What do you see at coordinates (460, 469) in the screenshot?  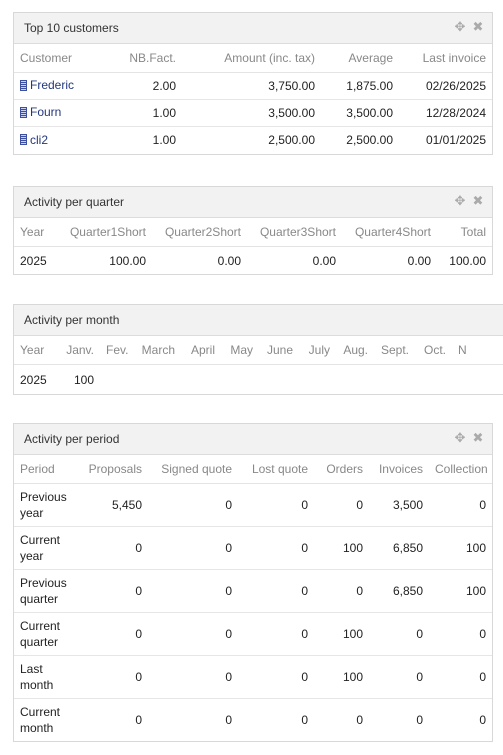 I see `col-collection: Collection` at bounding box center [460, 469].